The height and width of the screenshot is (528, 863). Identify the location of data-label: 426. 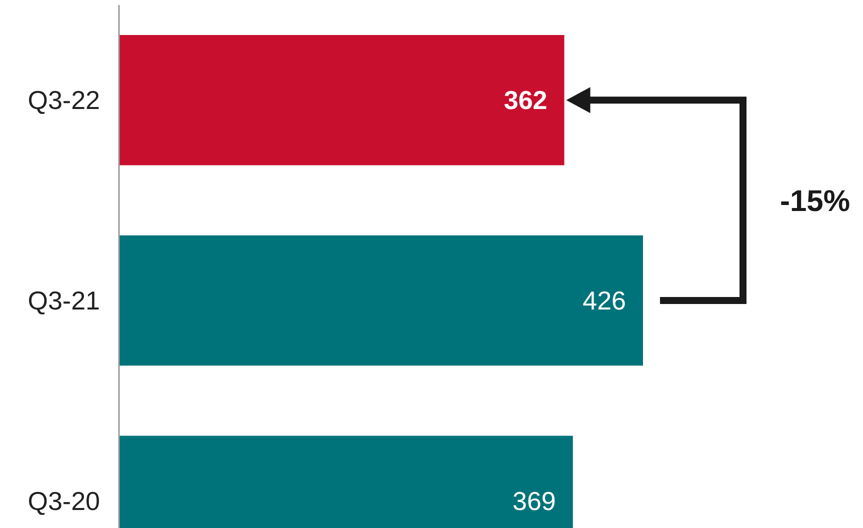
(604, 301).